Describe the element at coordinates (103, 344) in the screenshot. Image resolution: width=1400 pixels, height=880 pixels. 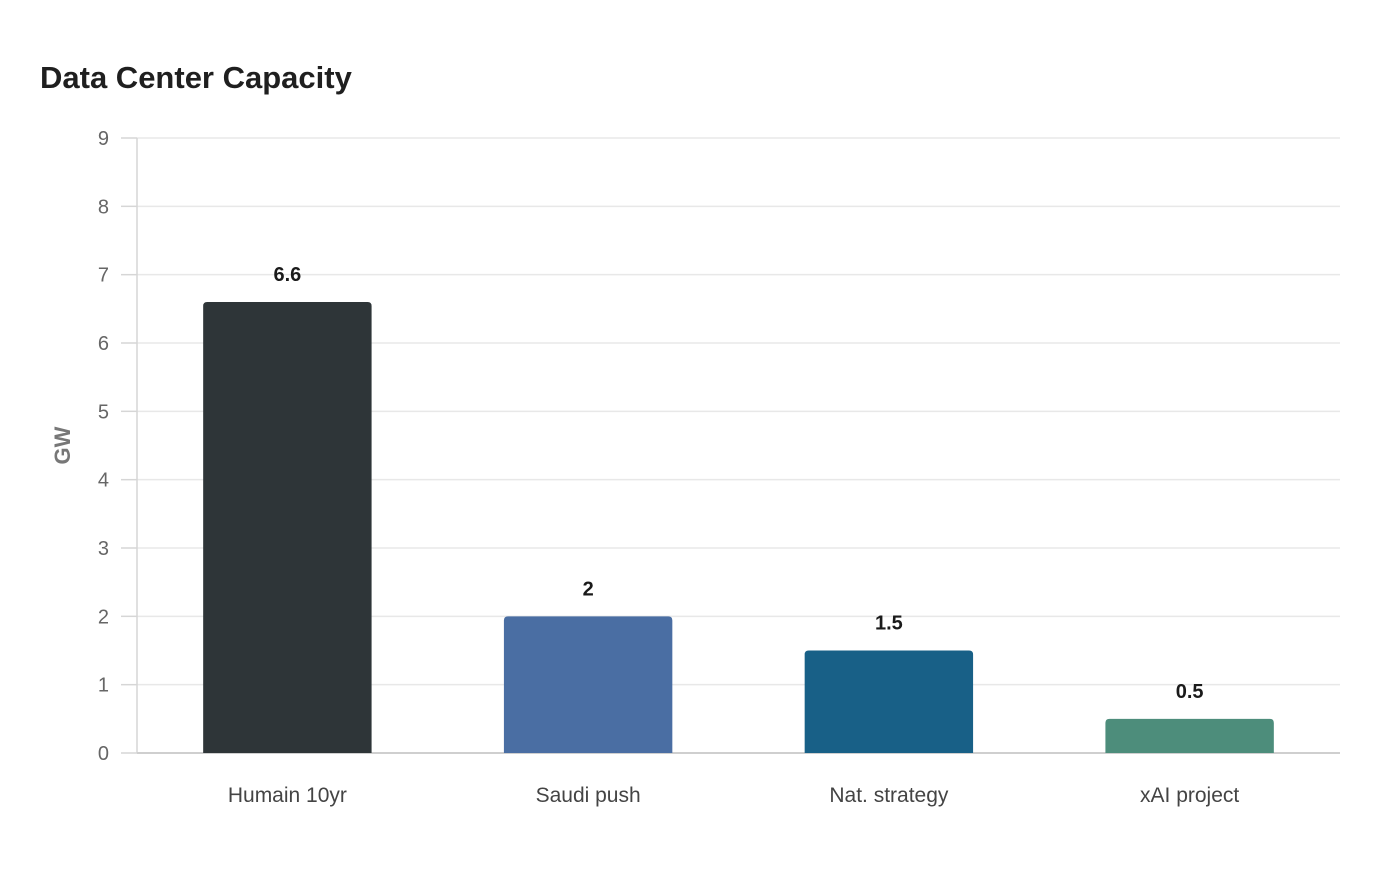
I see `y-tick-label: 6` at that location.